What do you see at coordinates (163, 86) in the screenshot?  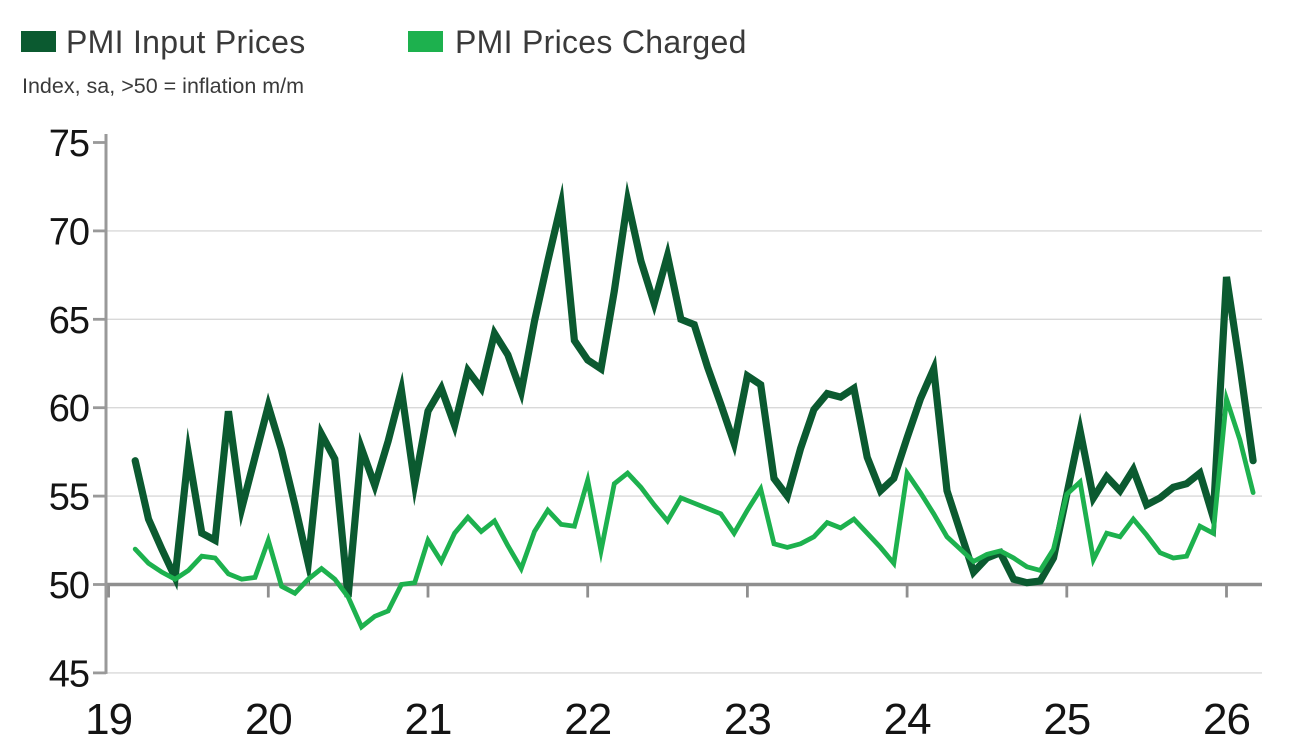 I see `chart-subtitle: Index, sa, >50 = inflation m/m` at bounding box center [163, 86].